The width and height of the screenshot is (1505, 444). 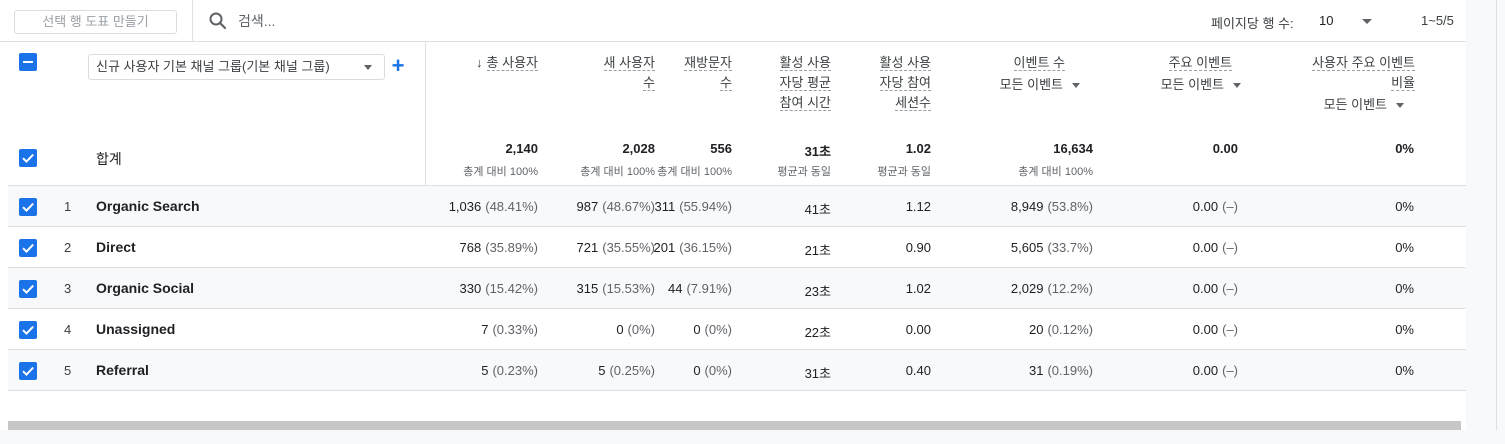 I want to click on column-header-text: 세션수, so click(x=913, y=103).